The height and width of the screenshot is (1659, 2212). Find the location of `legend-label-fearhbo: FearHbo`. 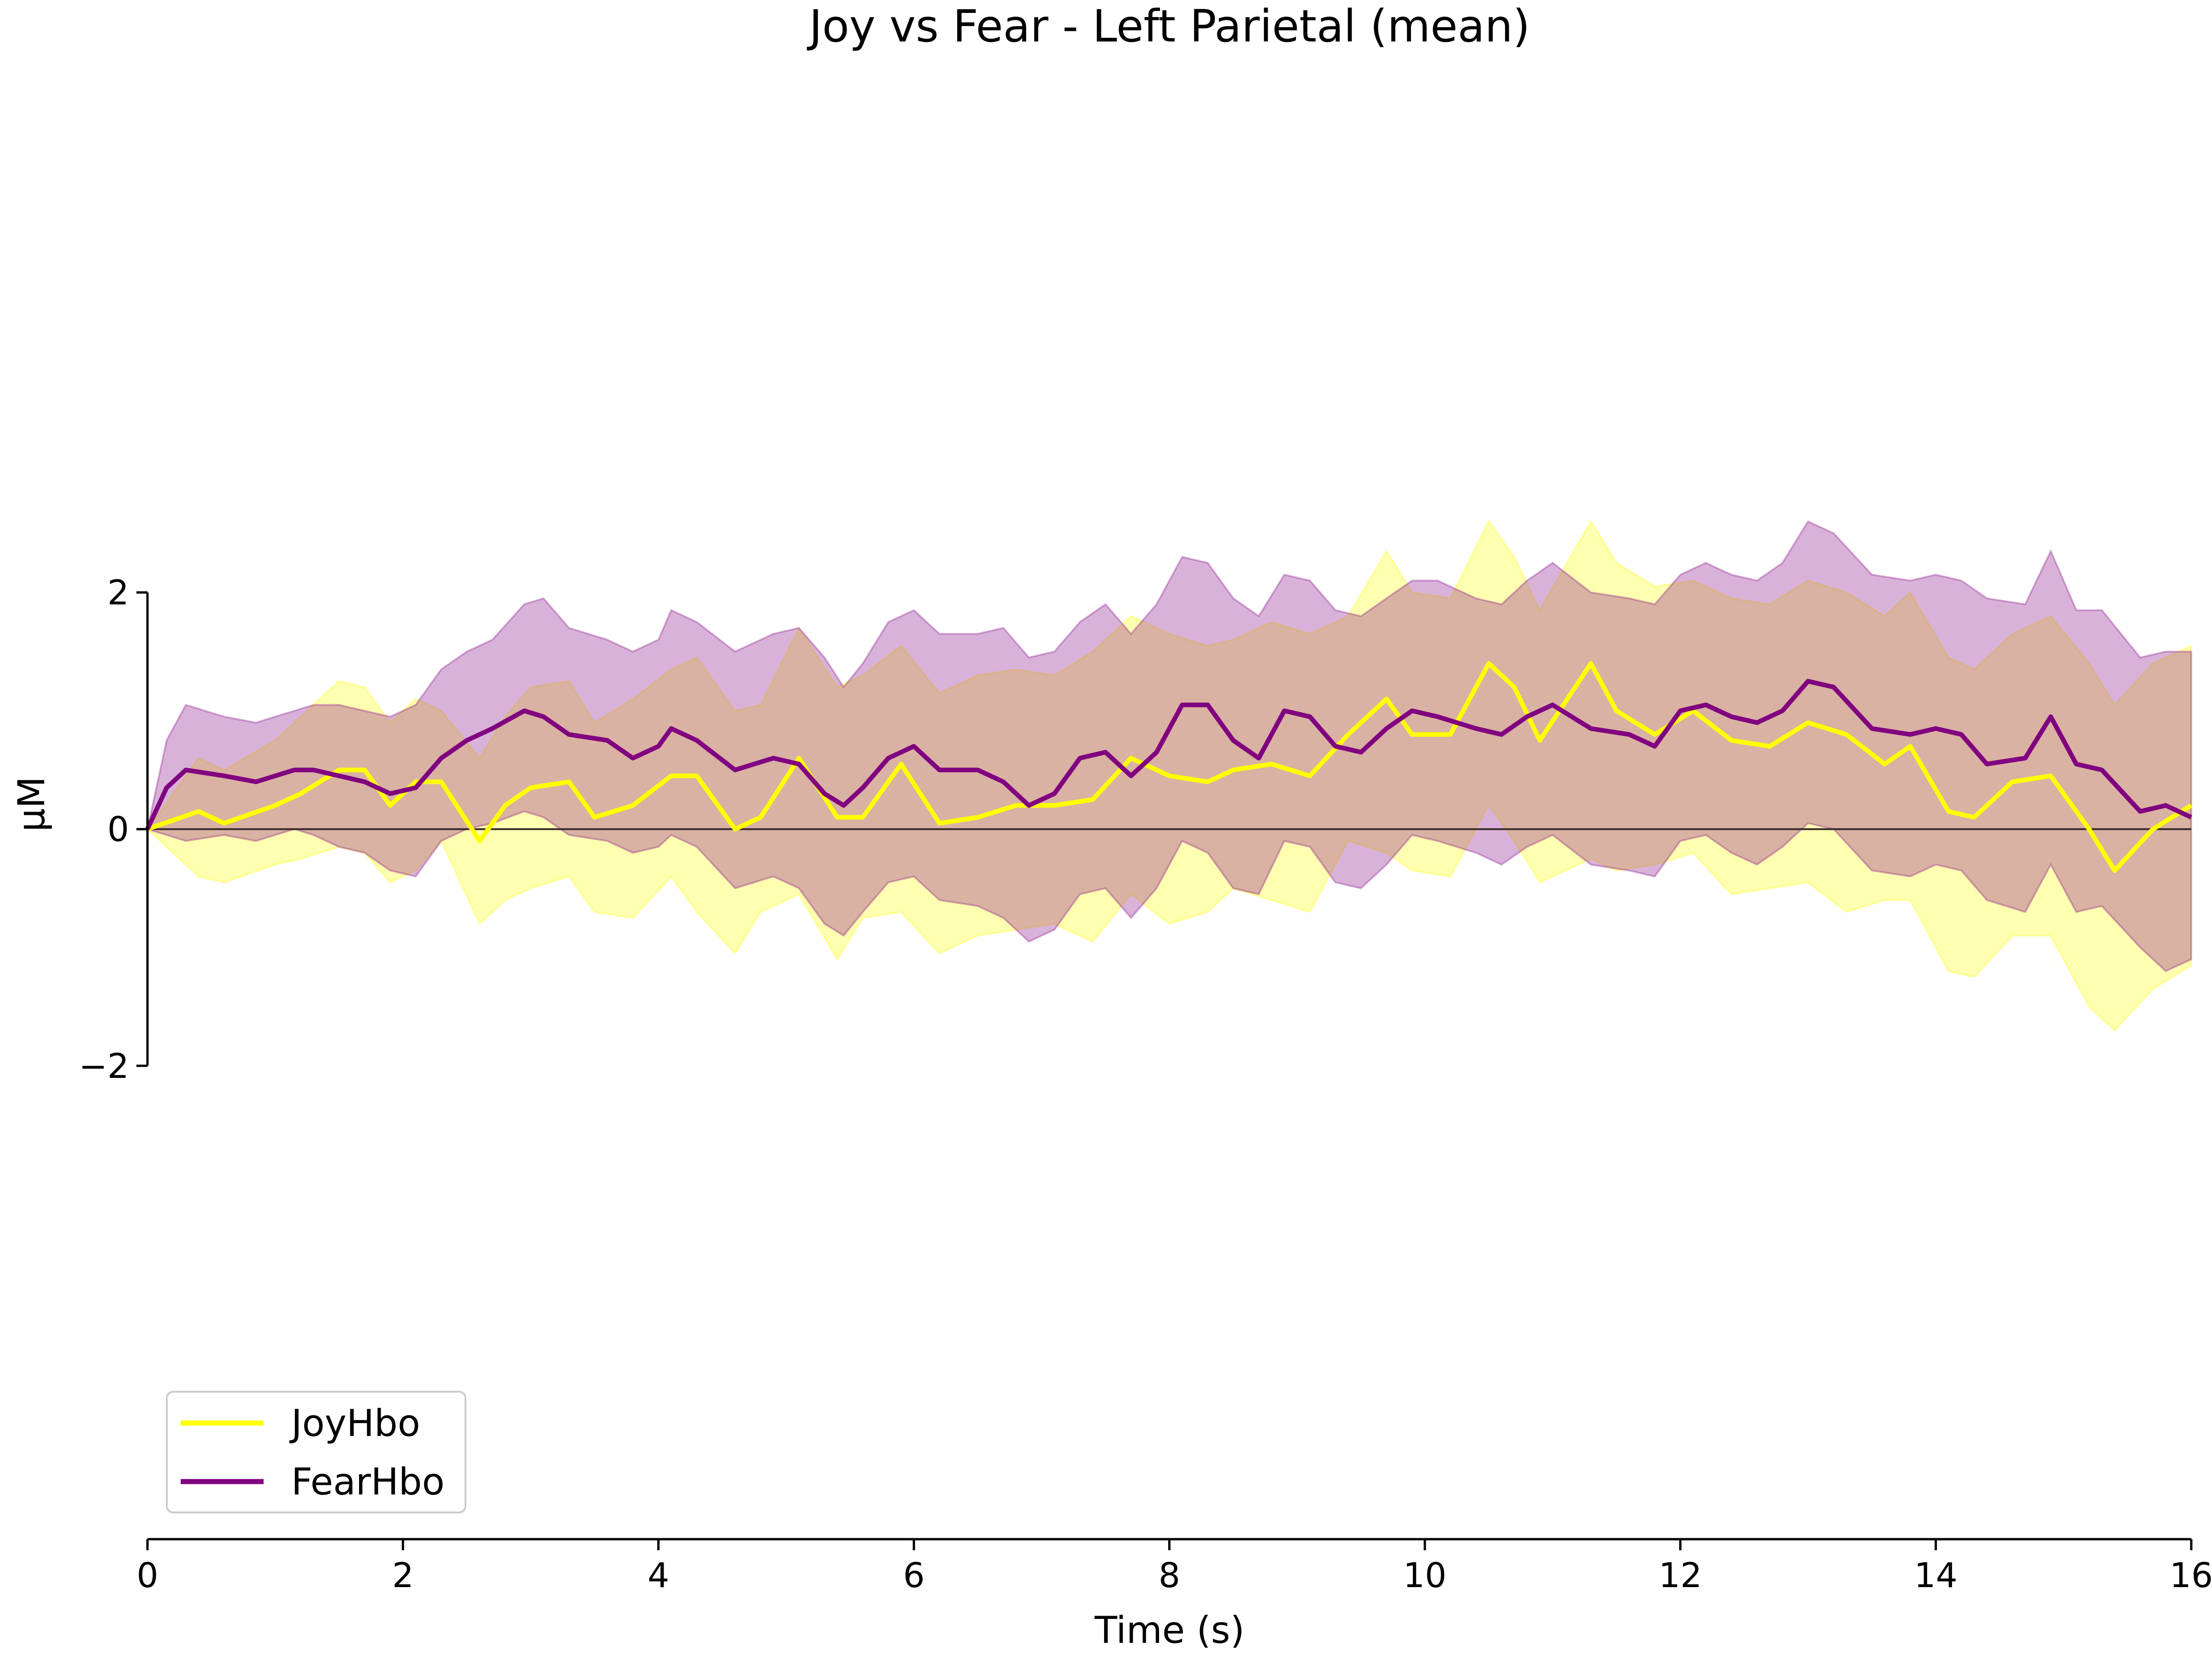

legend-label-fearhbo: FearHbo is located at coordinates (368, 1481).